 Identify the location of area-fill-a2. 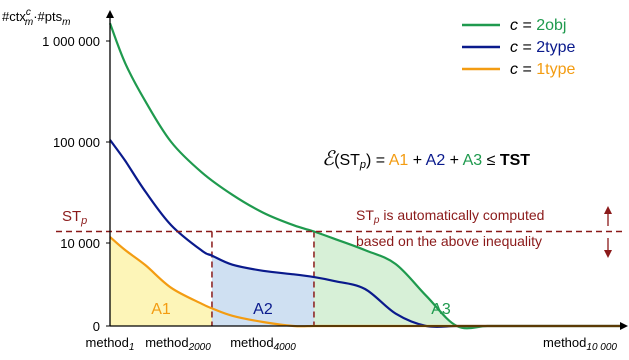
(263, 290).